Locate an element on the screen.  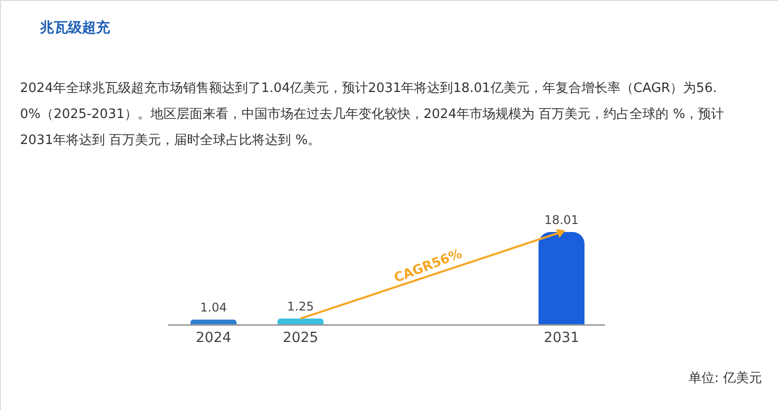
x-tick-label: 2024 is located at coordinates (214, 338).